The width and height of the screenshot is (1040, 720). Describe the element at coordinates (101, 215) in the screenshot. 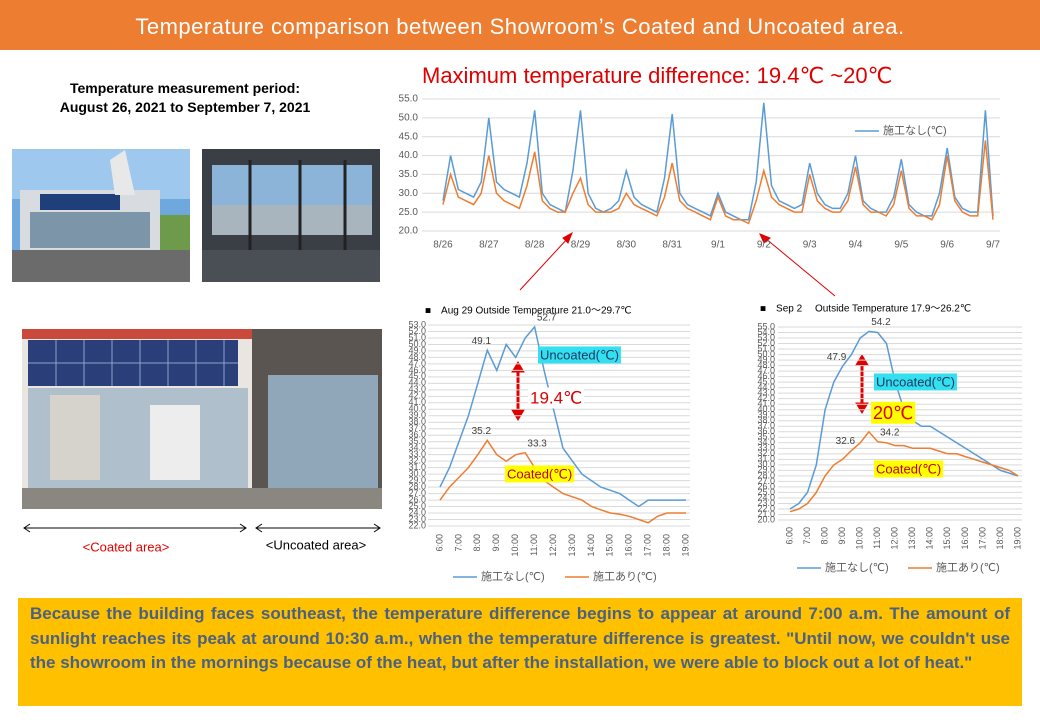

I see `photo-exterior` at that location.